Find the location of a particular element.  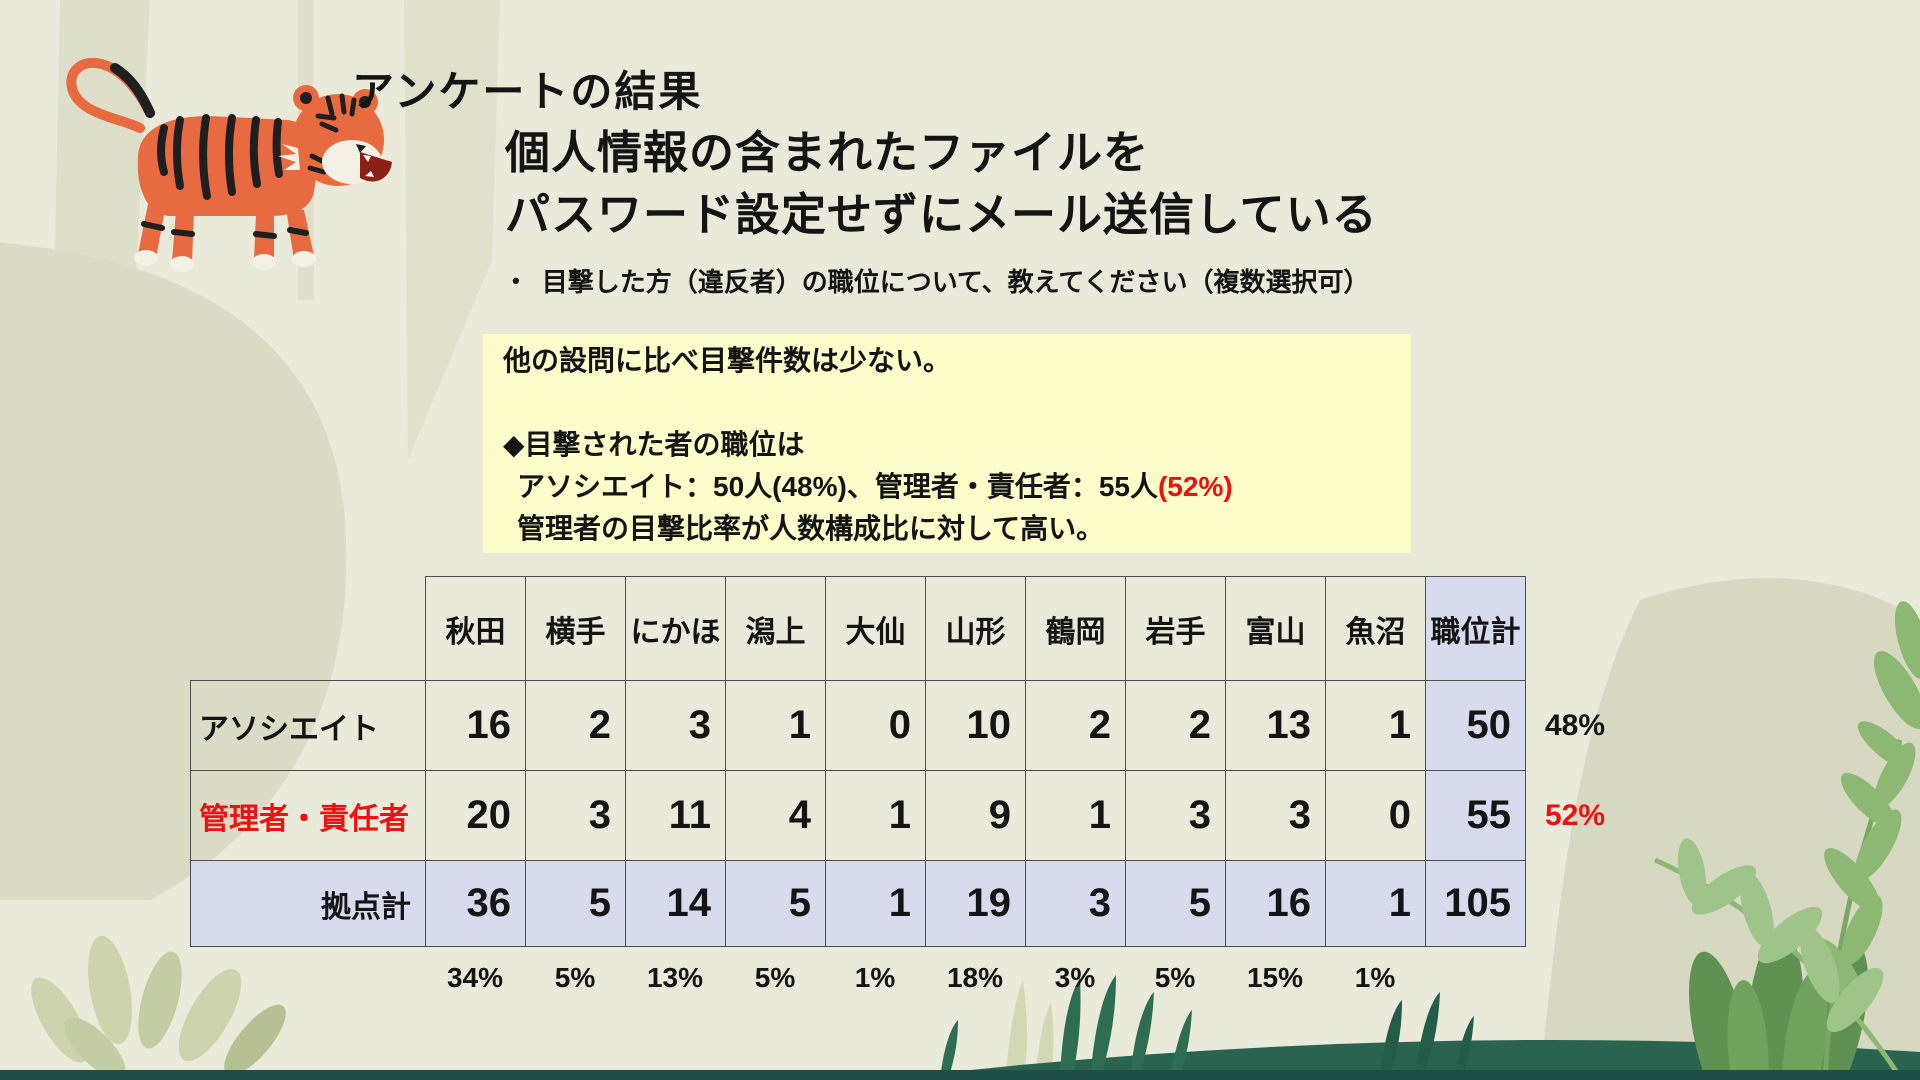

row-label: アソシエイト is located at coordinates (308, 725).